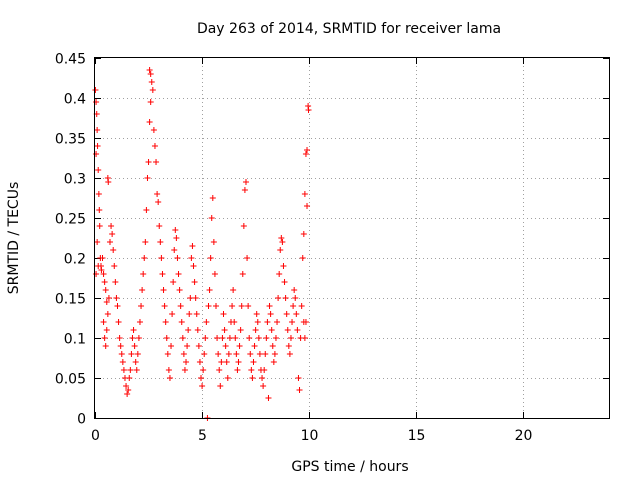  Describe the element at coordinates (81, 420) in the screenshot. I see `y-tick-label: 0` at that location.